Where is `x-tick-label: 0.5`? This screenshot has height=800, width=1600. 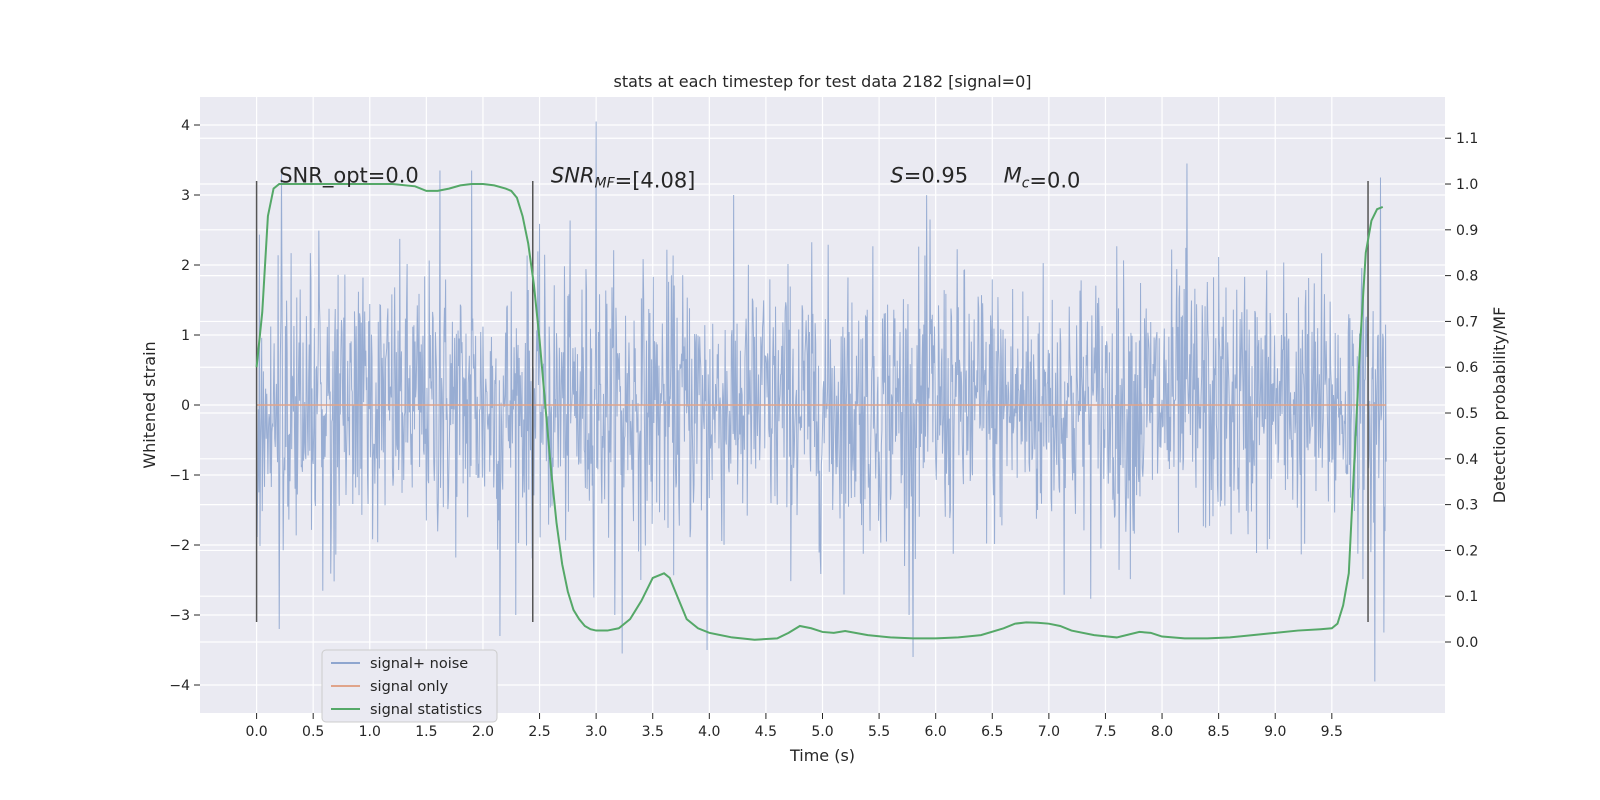
x-tick-label: 0.5 is located at coordinates (313, 732).